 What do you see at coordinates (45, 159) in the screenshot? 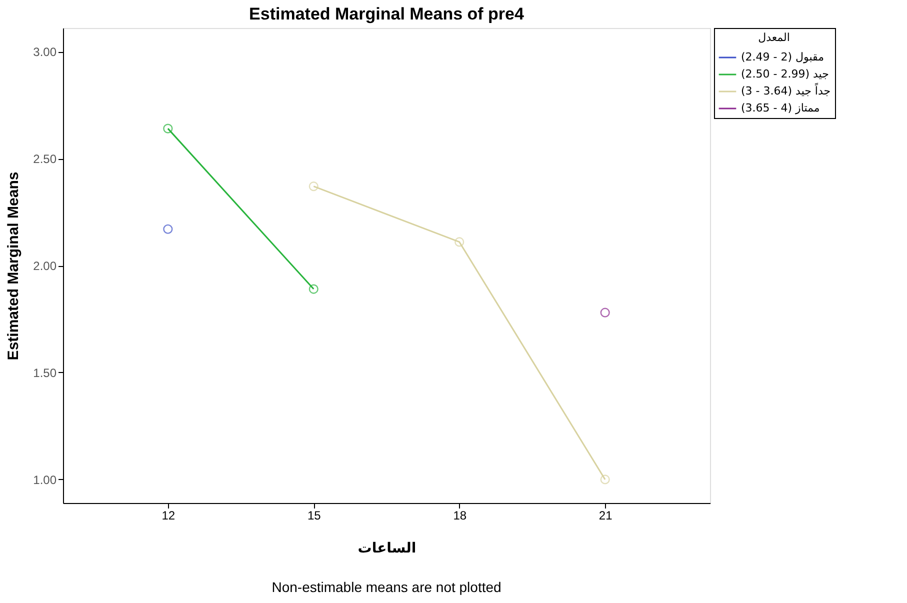
I see `y-tick-label: 2.50` at bounding box center [45, 159].